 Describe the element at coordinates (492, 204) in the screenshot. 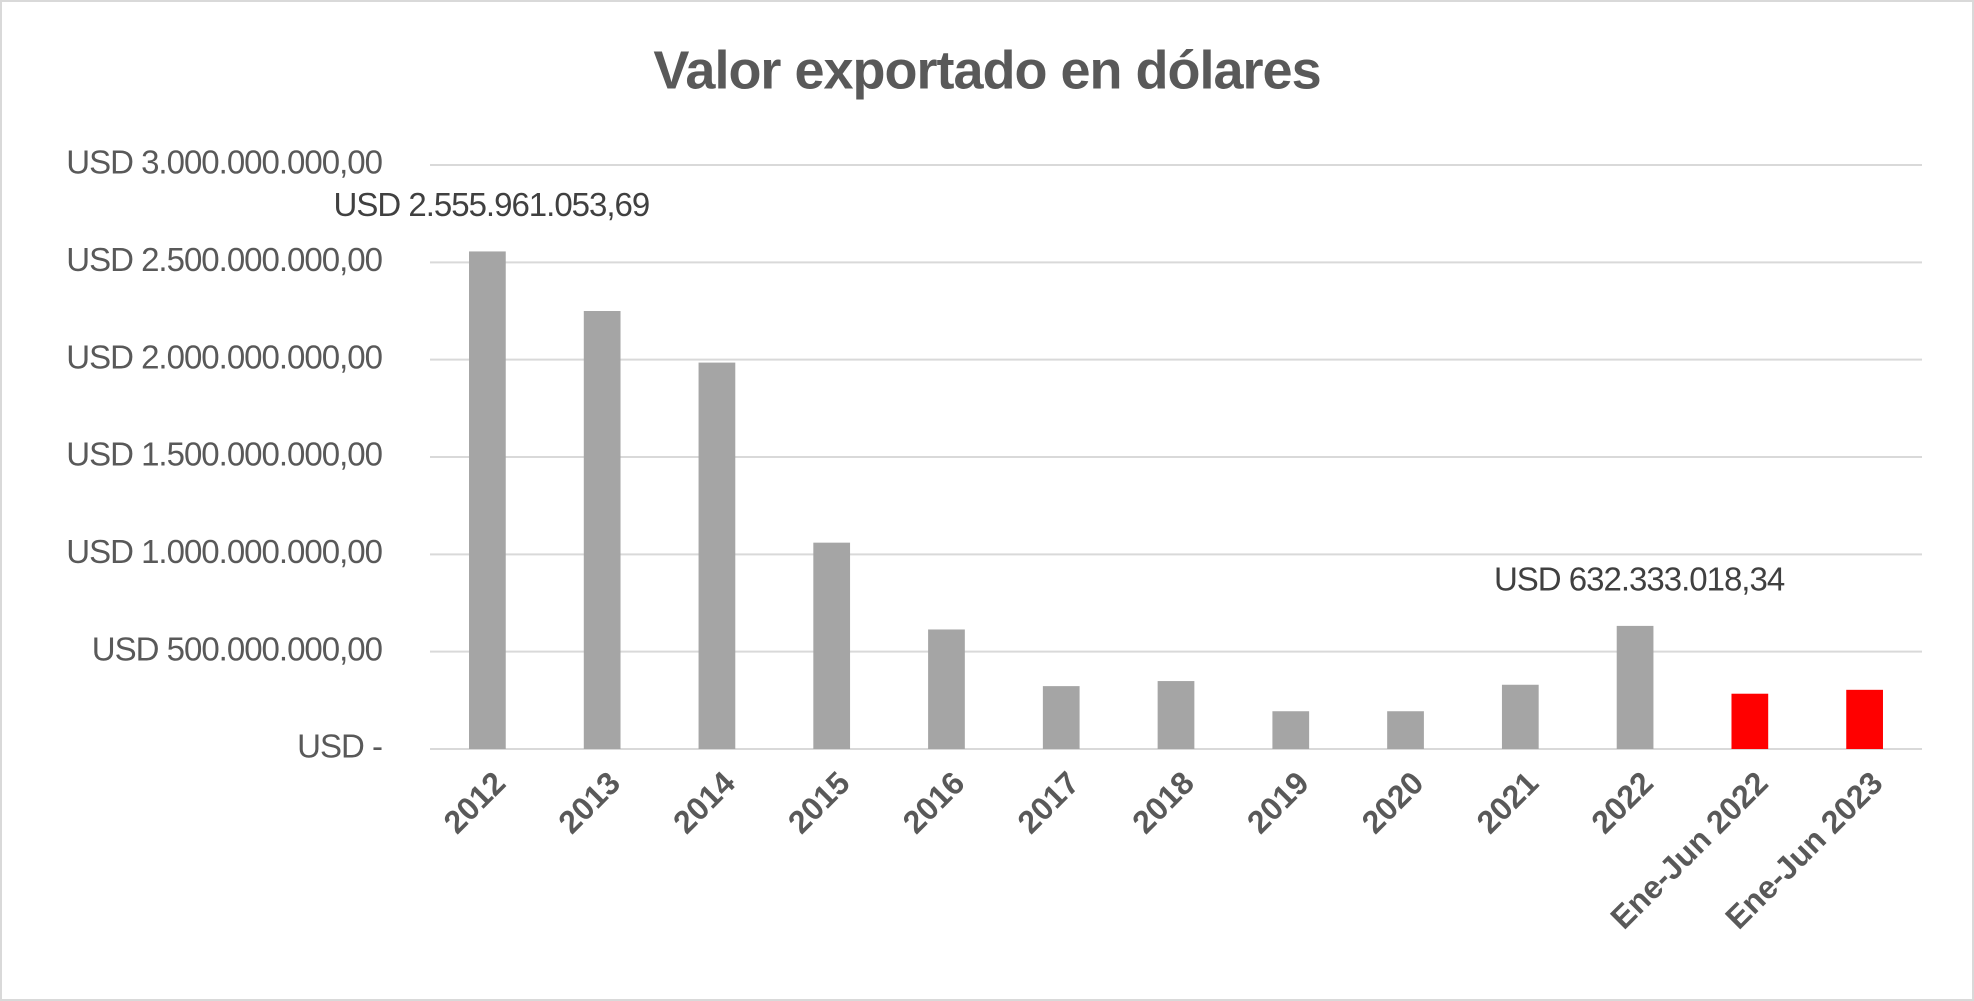

I see `data-label: USD 2.555.961.053,69` at that location.